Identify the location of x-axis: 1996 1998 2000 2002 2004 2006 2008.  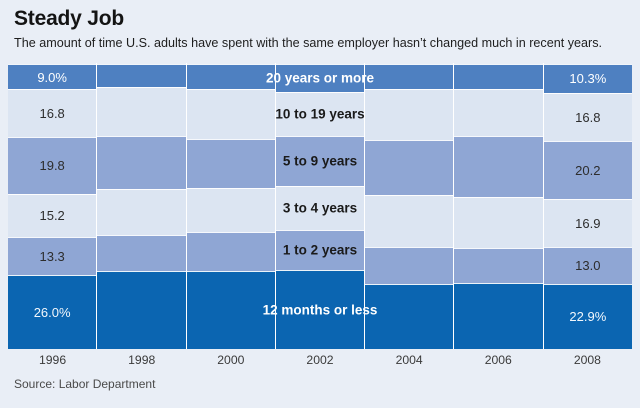
(320, 361).